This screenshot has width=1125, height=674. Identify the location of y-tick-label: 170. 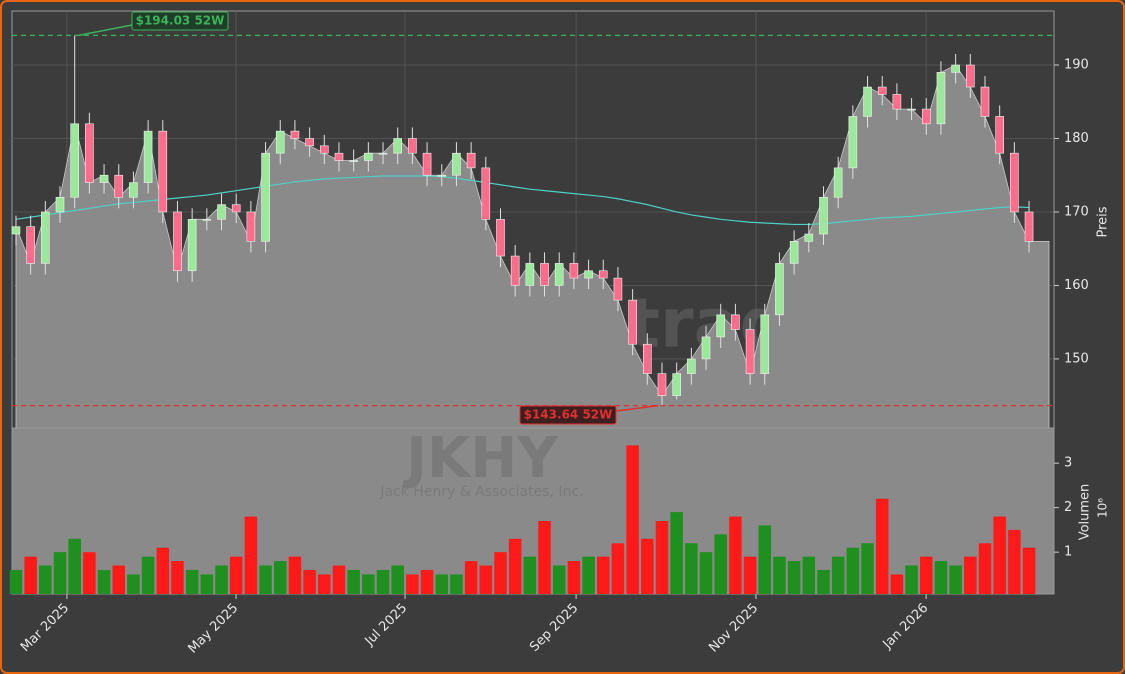
(1076, 211).